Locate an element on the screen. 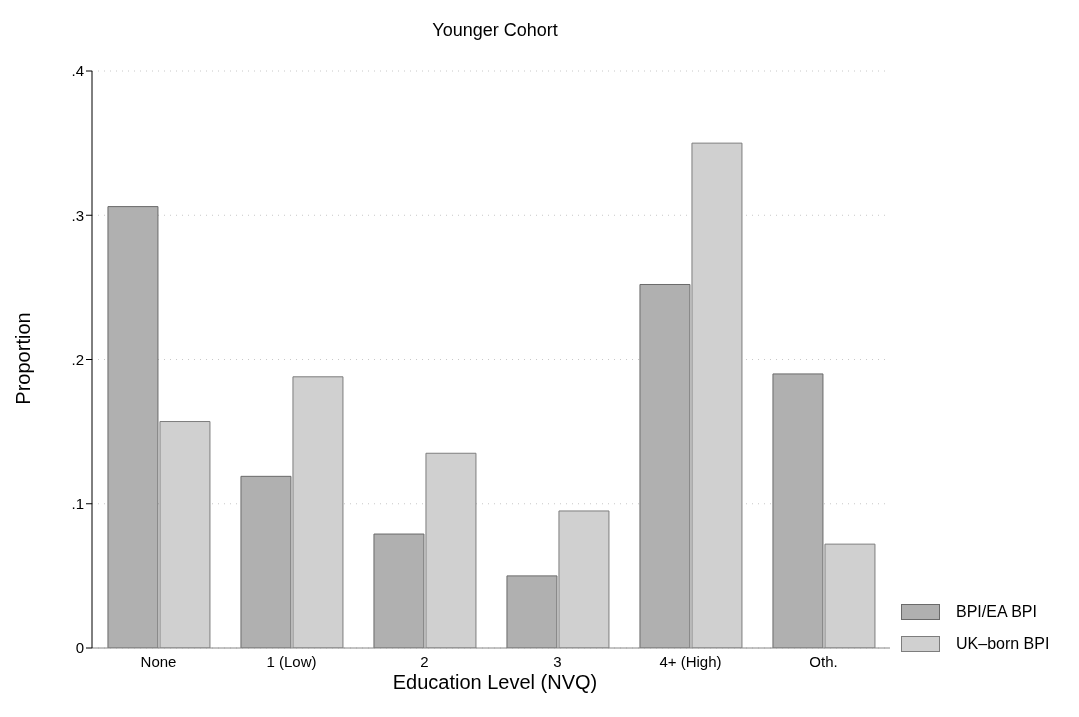 This screenshot has width=1079, height=717. x-tick-label: 2 is located at coordinates (424, 661).